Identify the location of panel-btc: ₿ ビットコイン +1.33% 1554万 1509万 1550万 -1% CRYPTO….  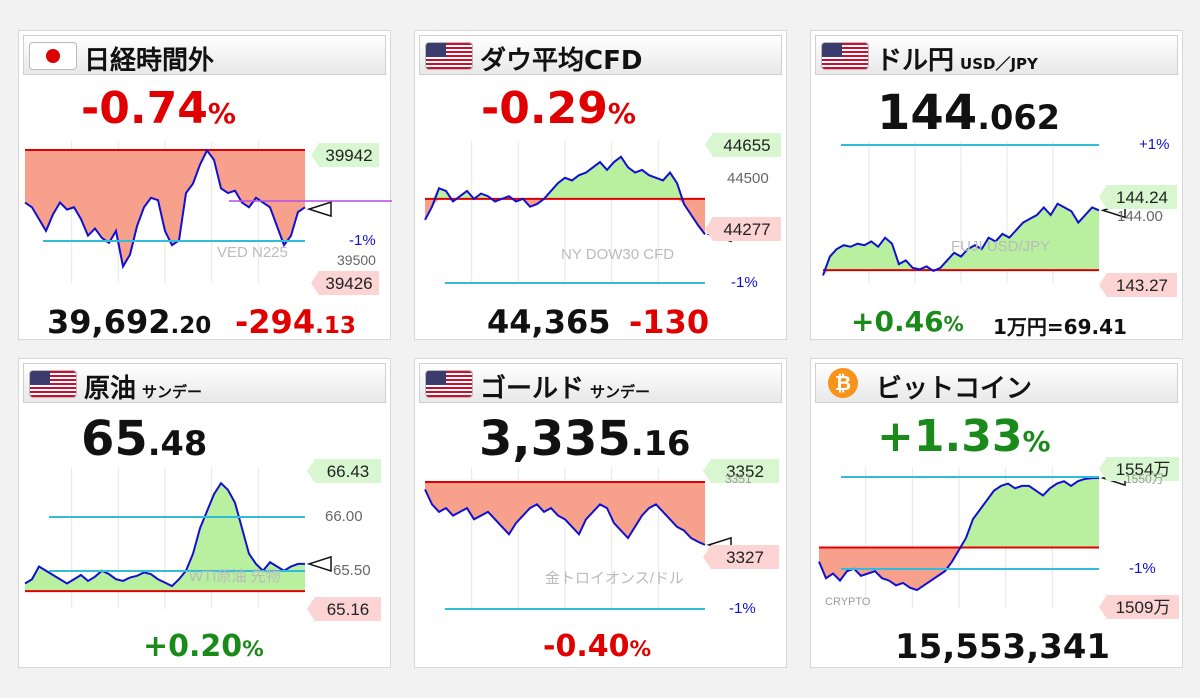
(996, 513).